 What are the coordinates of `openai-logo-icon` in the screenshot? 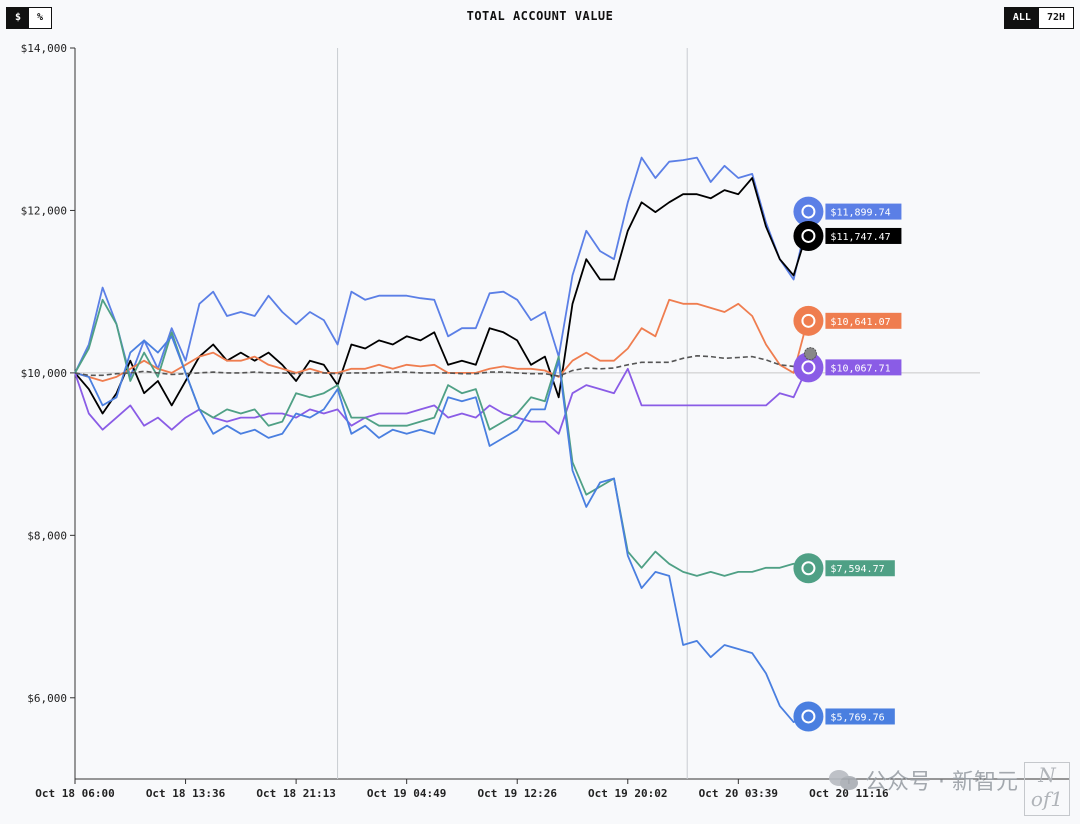 It's located at (808, 568).